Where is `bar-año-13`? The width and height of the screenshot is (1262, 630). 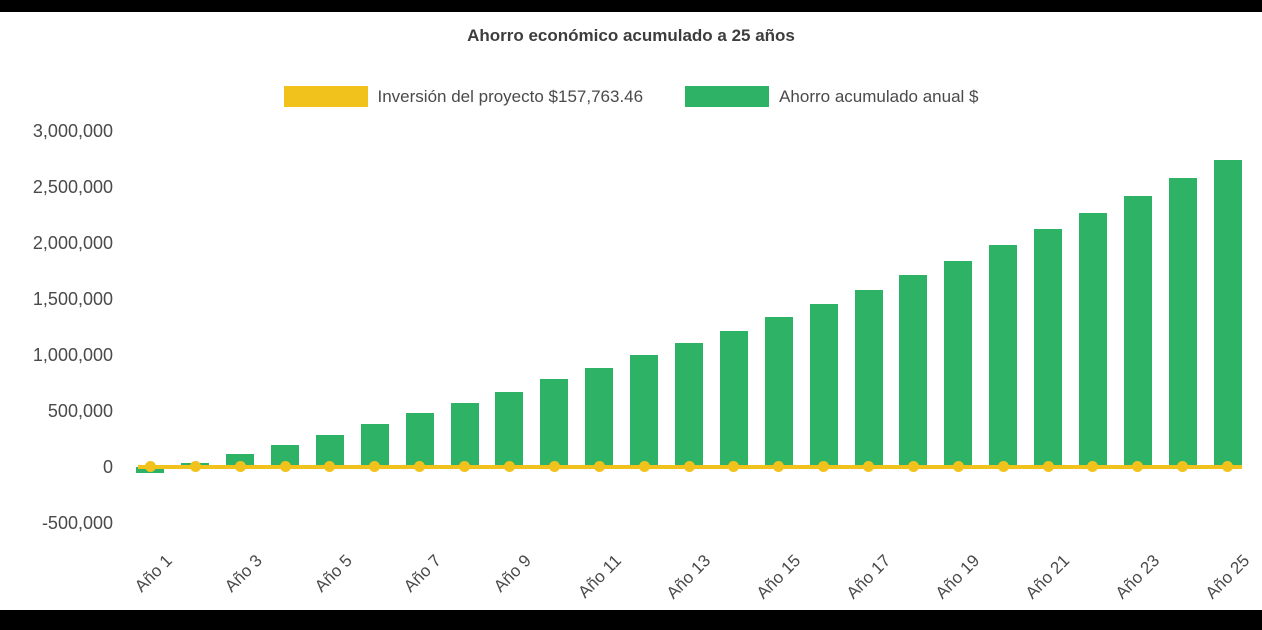
bar-año-13 is located at coordinates (689, 405).